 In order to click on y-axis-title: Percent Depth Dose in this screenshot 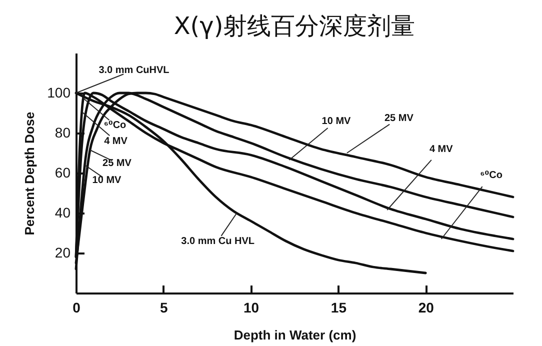, I will do `click(30, 174)`.